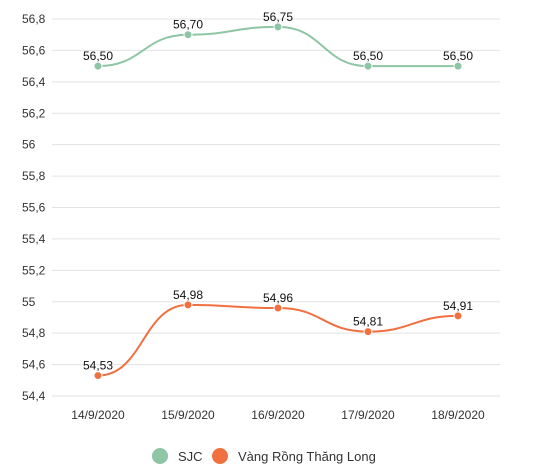 This screenshot has height=473, width=540. I want to click on y-tick-label: 56,4, so click(34, 82).